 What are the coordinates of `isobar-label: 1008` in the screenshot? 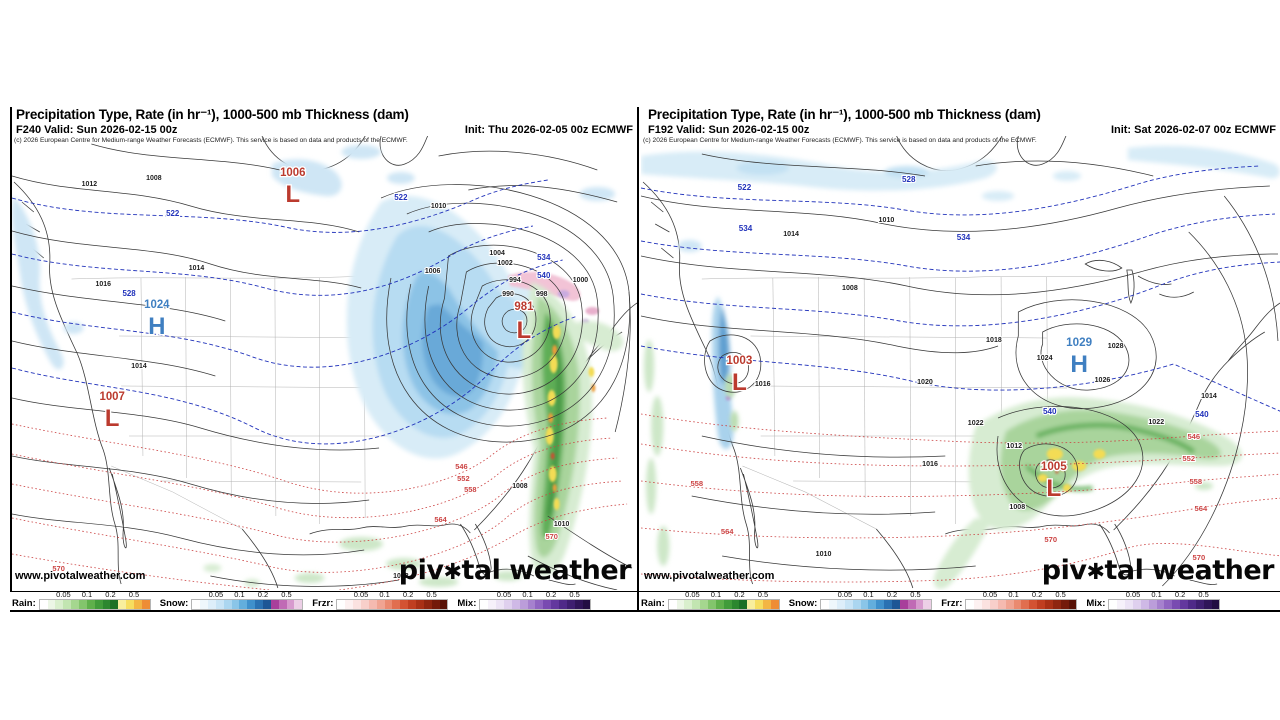 It's located at (520, 486).